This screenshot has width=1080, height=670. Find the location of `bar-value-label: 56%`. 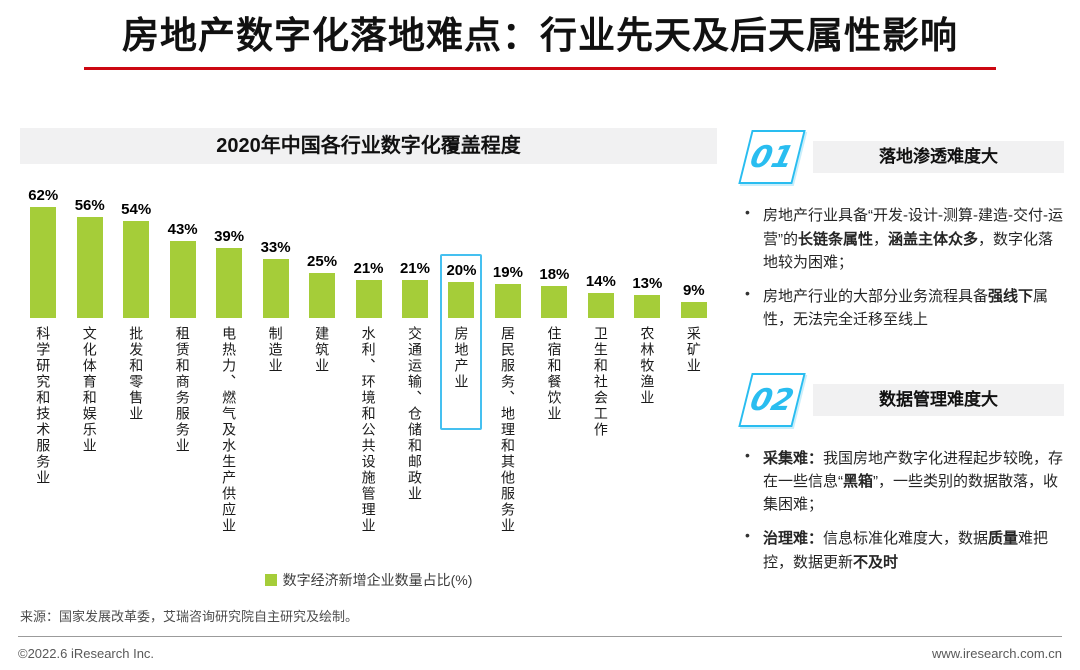

bar-value-label: 56% is located at coordinates (89, 206).